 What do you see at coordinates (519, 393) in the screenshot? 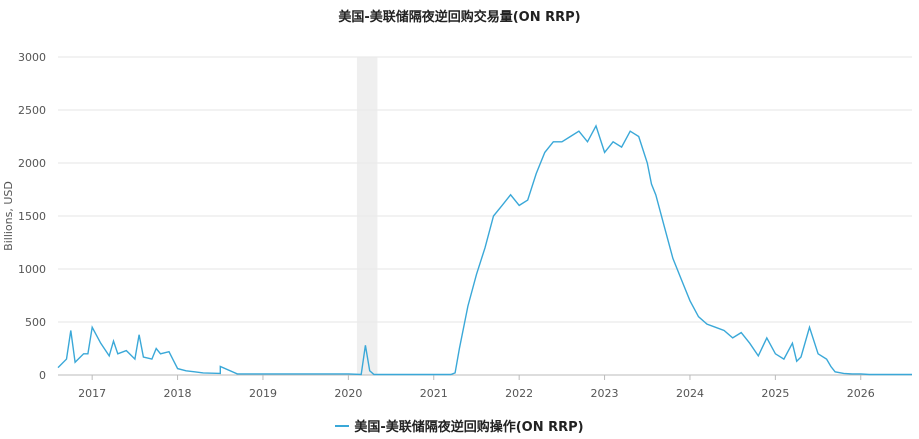
I see `x-tick-label: 2022` at bounding box center [519, 393].